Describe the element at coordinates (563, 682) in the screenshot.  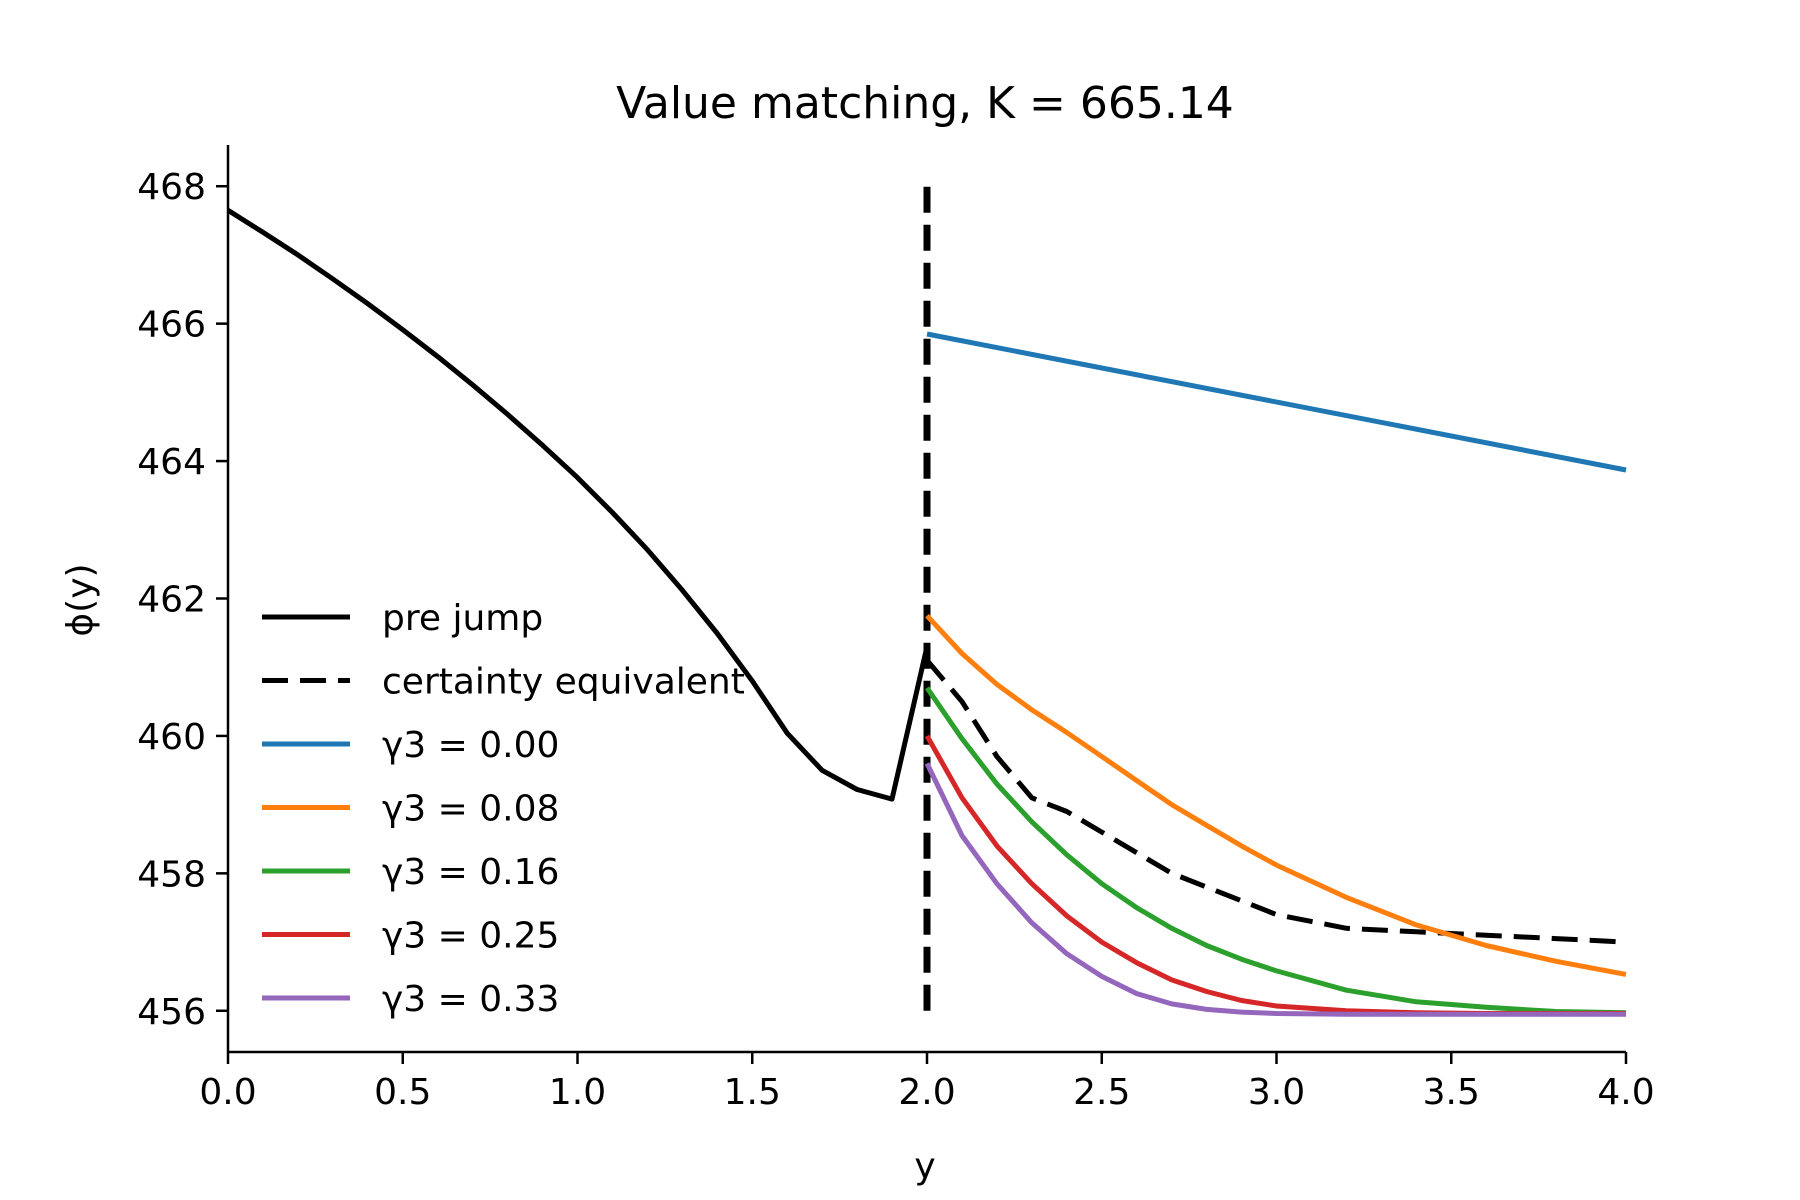
I see `legend-label: certainty equivalent` at that location.